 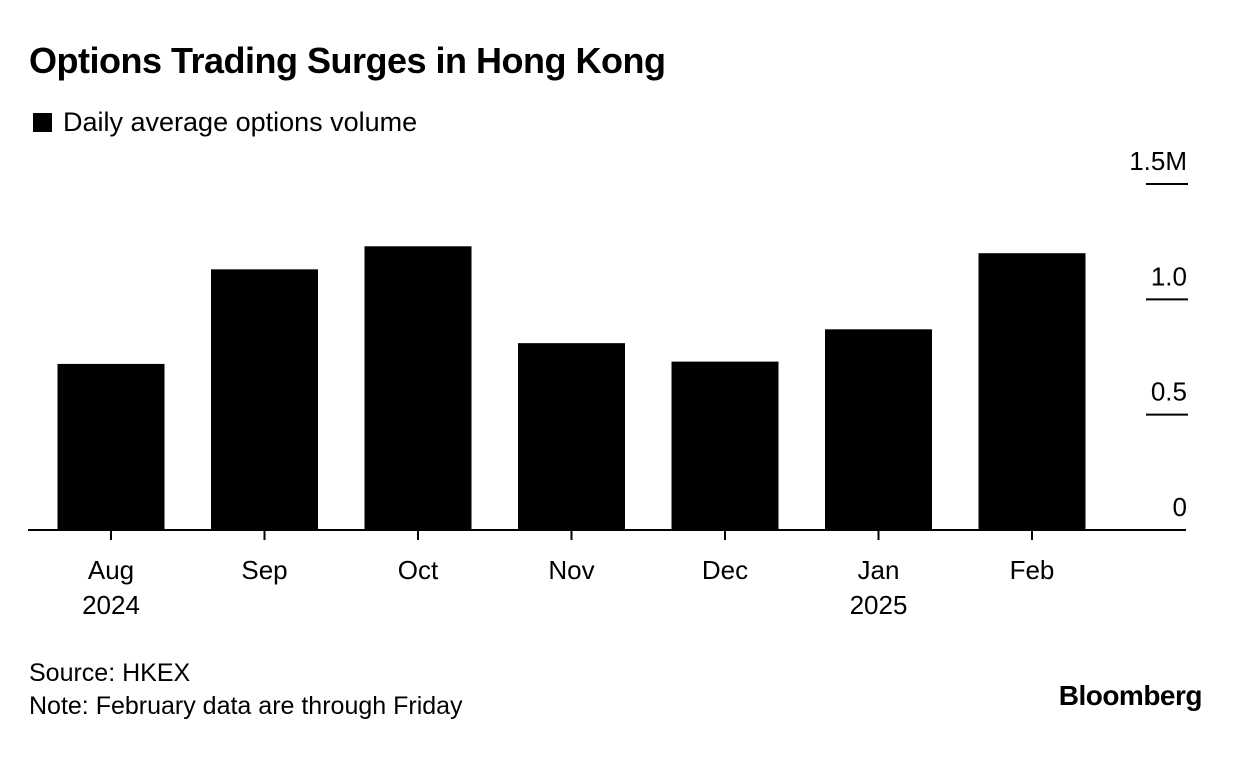 I want to click on y-tick-label: 1.5M, so click(x=1158, y=161).